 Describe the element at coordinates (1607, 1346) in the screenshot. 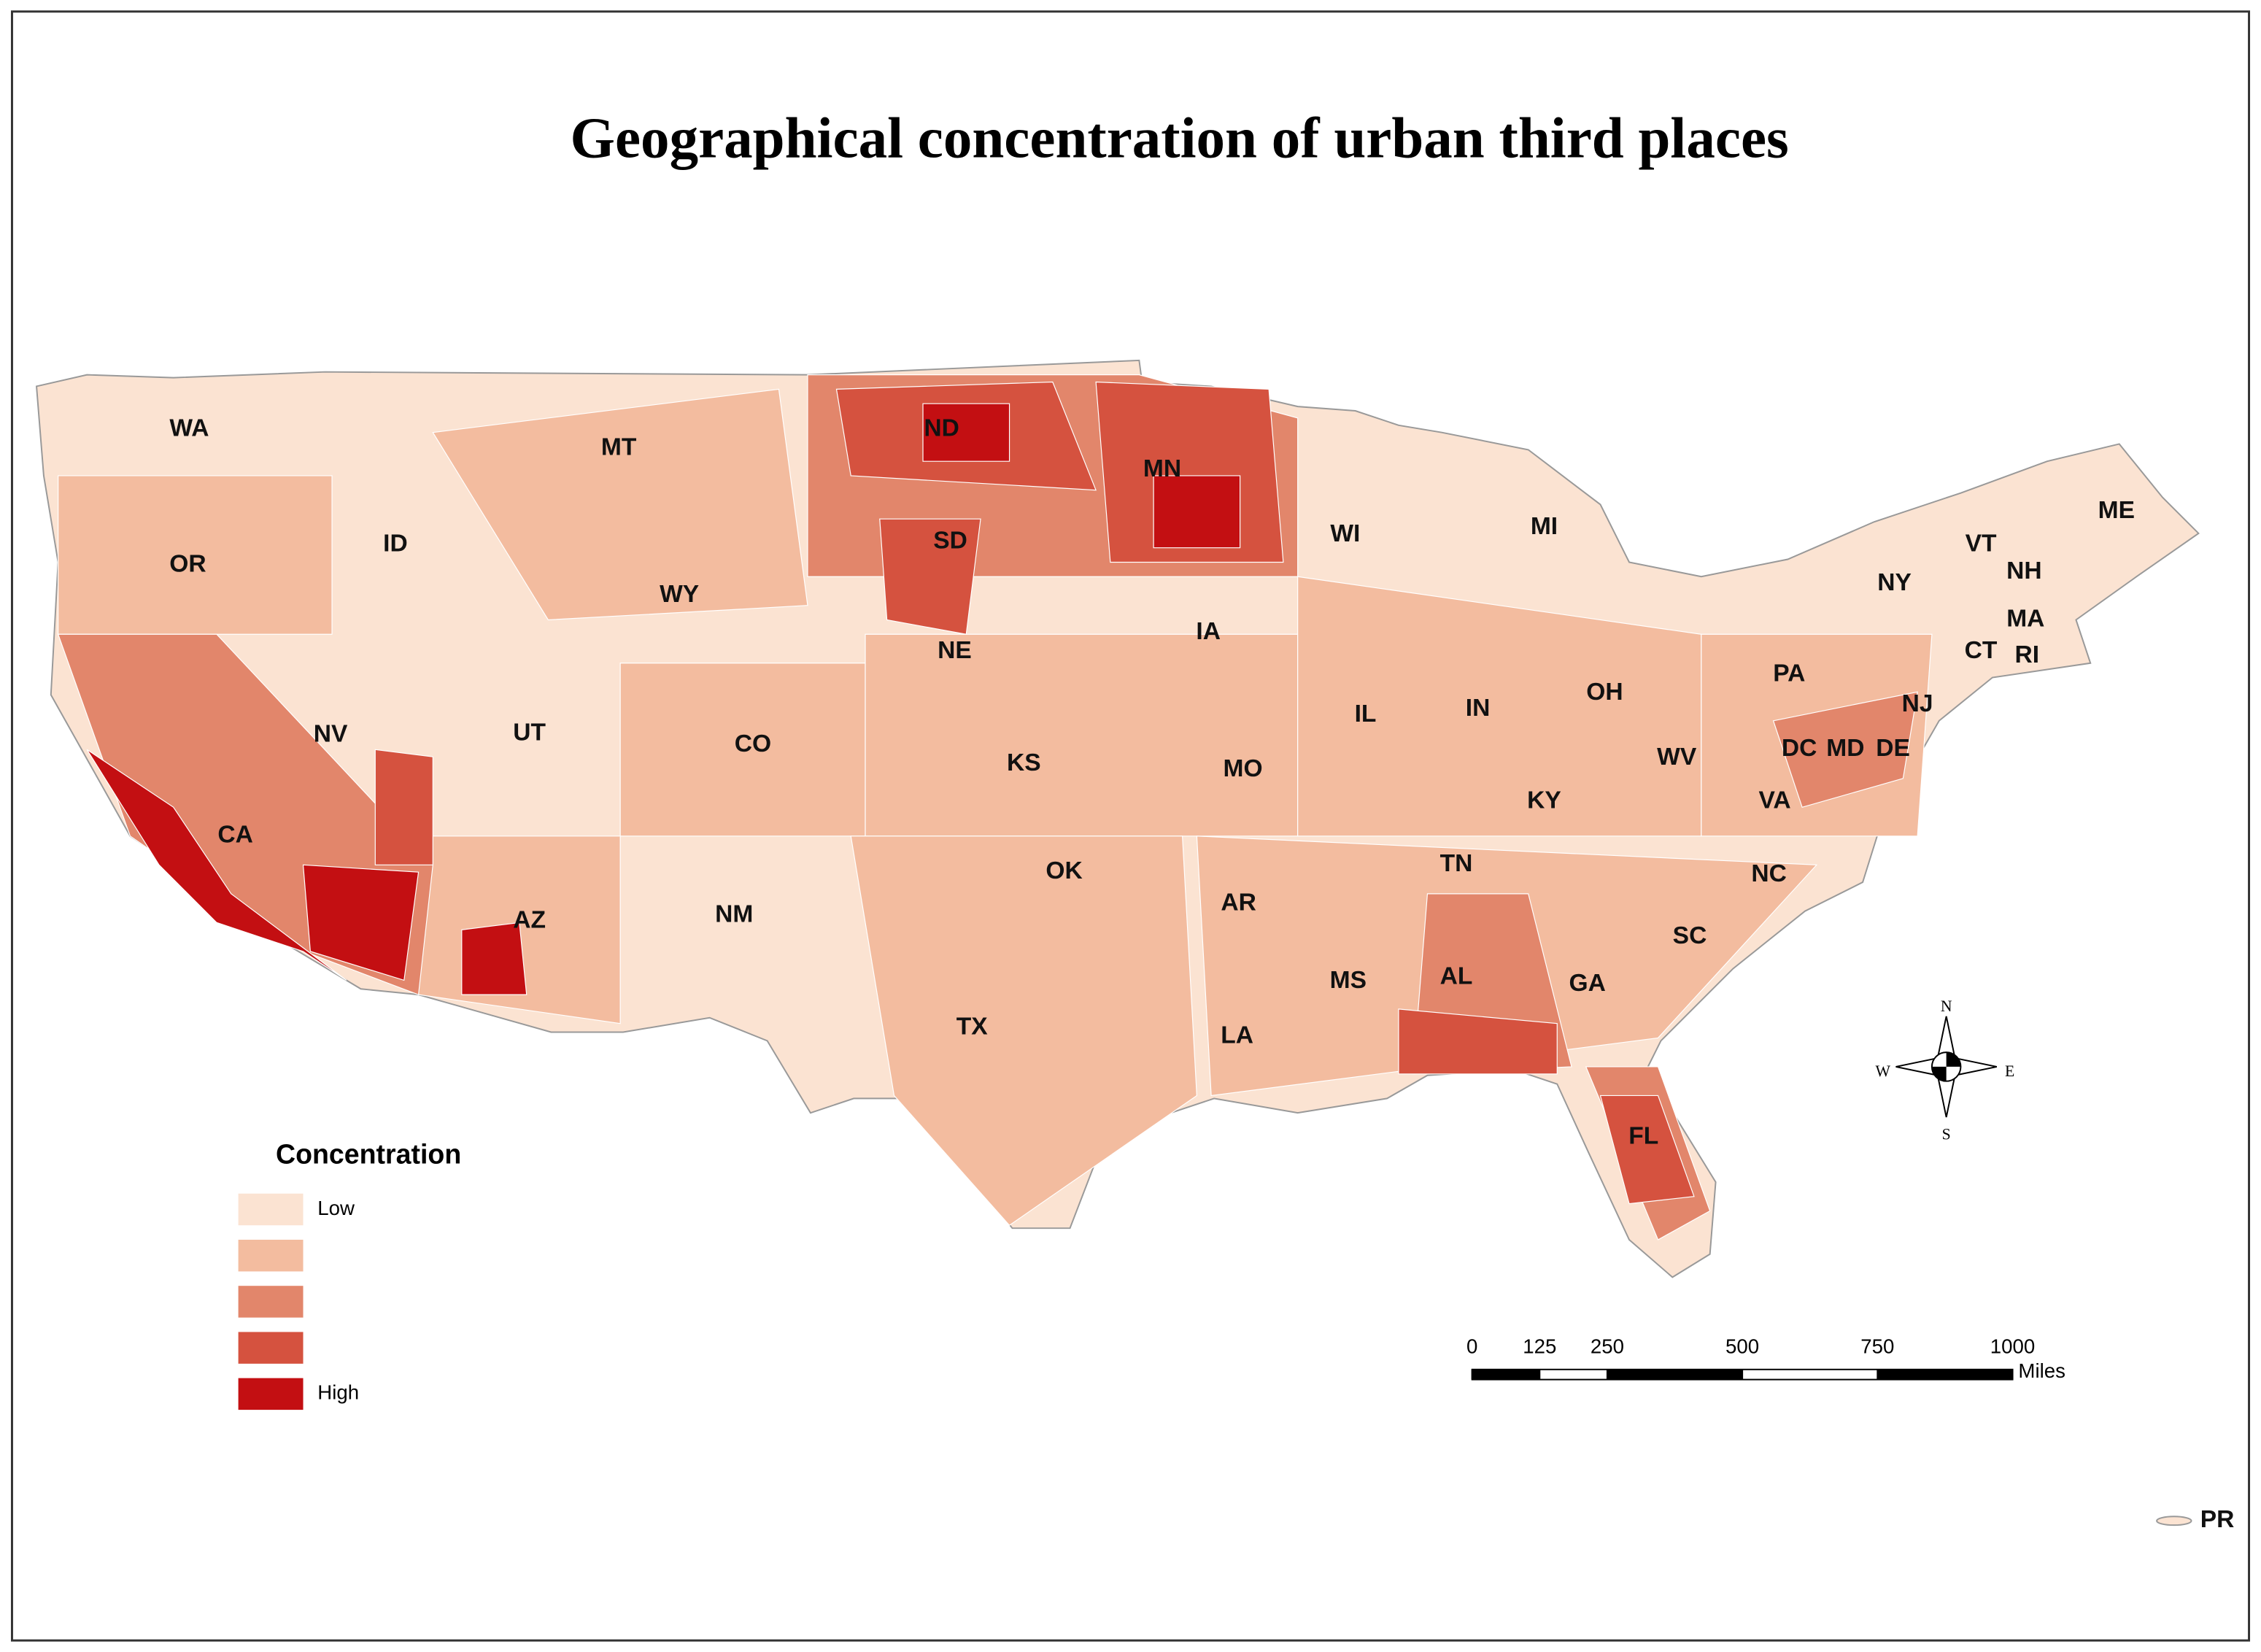

I see `scale-tick-label: 250` at that location.